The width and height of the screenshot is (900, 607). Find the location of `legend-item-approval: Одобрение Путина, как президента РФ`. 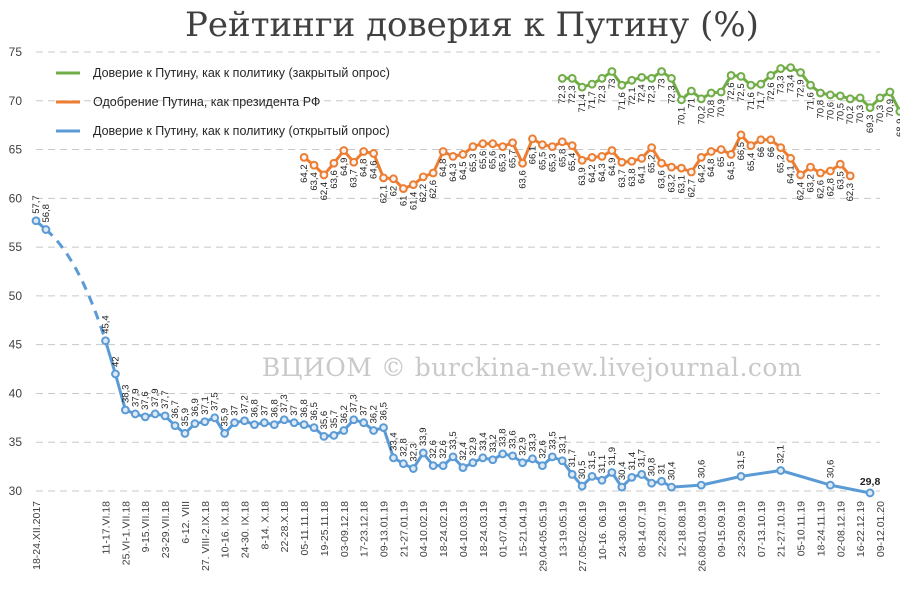

legend-item-approval: Одобрение Путина, как президента РФ is located at coordinates (188, 102).